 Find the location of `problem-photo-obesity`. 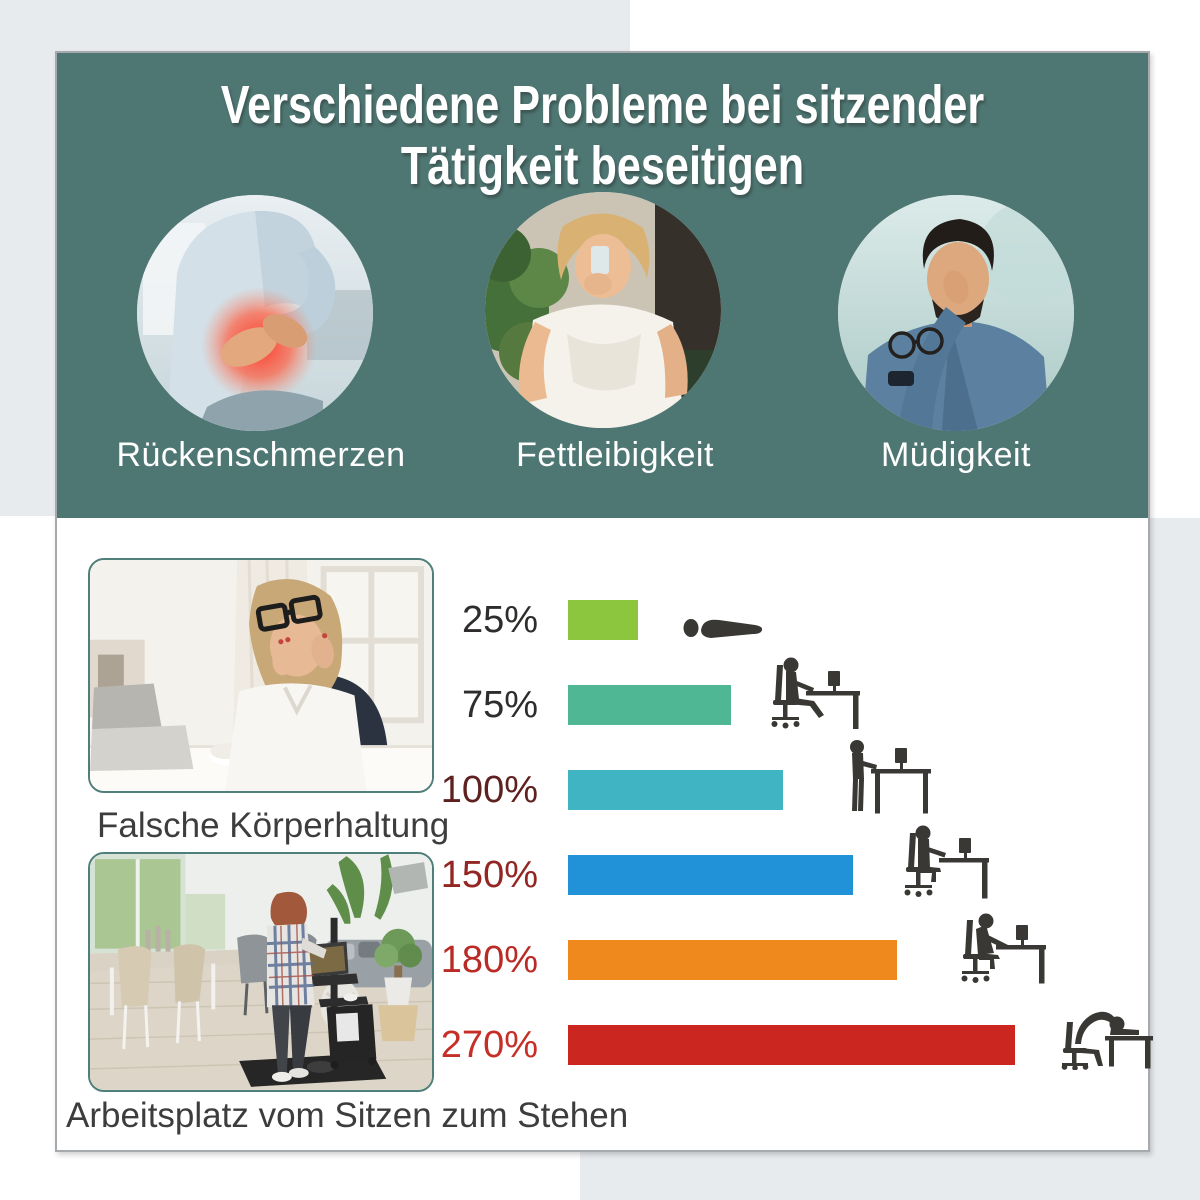

problem-photo-obesity is located at coordinates (603, 310).